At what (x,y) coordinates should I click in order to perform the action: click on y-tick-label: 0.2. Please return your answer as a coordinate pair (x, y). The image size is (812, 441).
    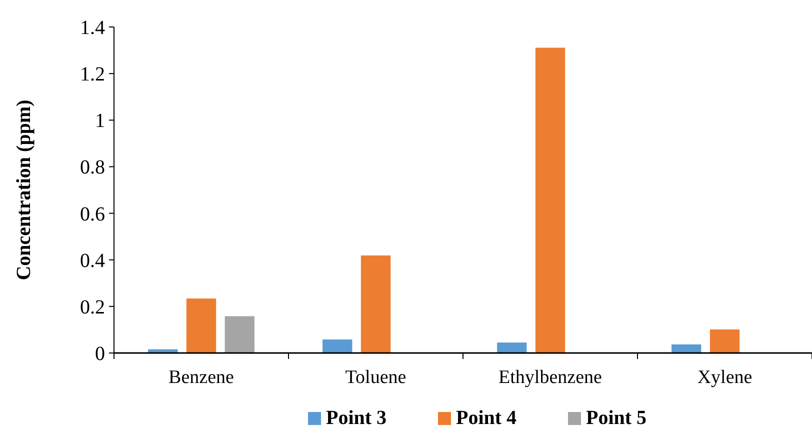
    Looking at the image, I should click on (92, 307).